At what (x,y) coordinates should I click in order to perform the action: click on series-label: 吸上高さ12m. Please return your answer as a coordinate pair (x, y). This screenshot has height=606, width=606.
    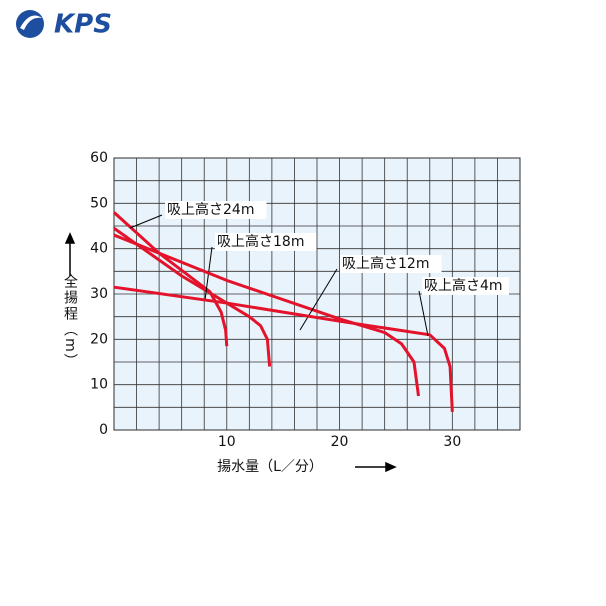
    Looking at the image, I should click on (385, 263).